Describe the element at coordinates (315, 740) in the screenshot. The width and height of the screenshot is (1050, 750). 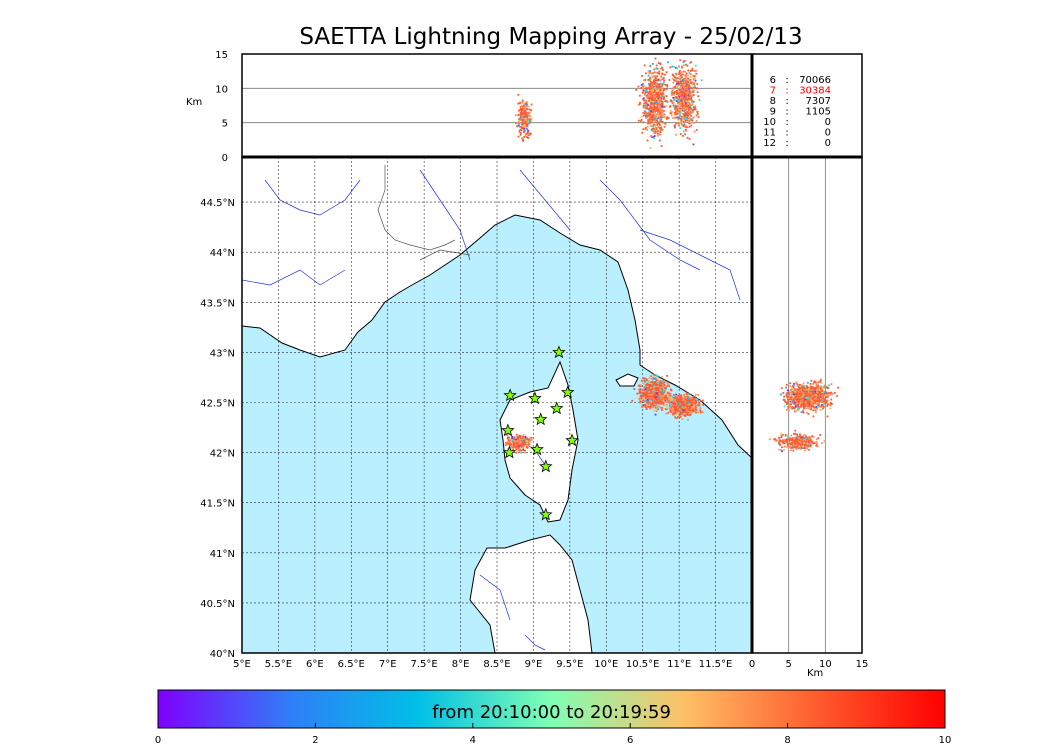
I see `colorbar-tick-label: 2` at that location.